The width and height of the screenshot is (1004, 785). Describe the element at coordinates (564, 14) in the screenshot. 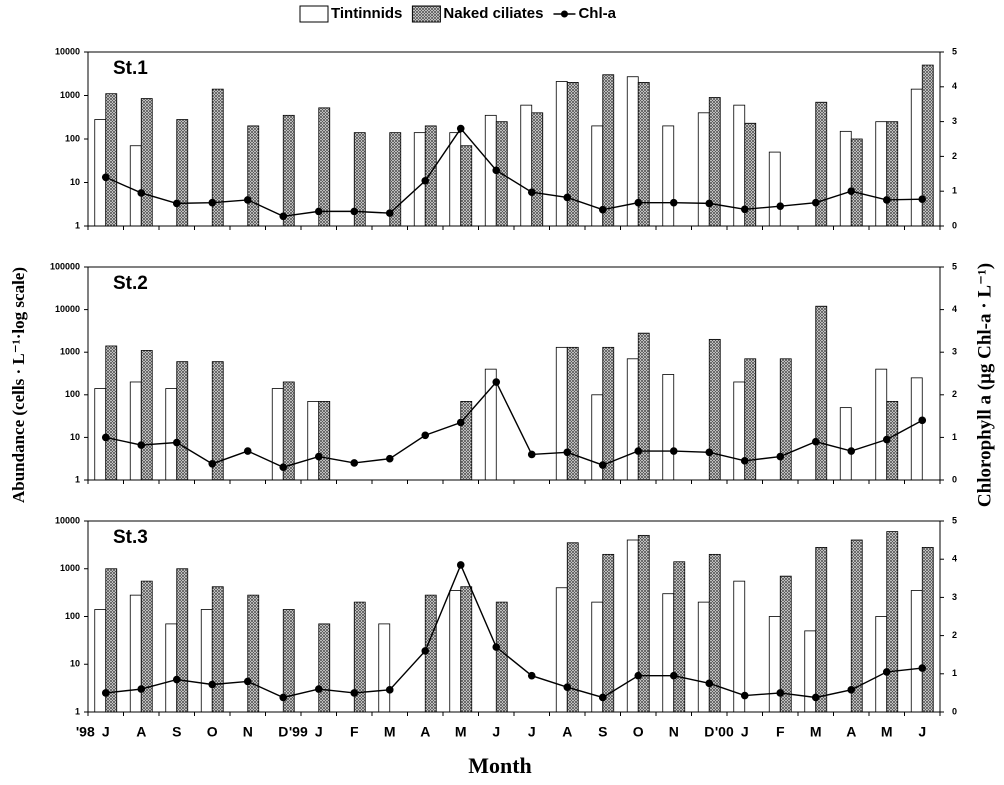

I see `legend-marker` at that location.